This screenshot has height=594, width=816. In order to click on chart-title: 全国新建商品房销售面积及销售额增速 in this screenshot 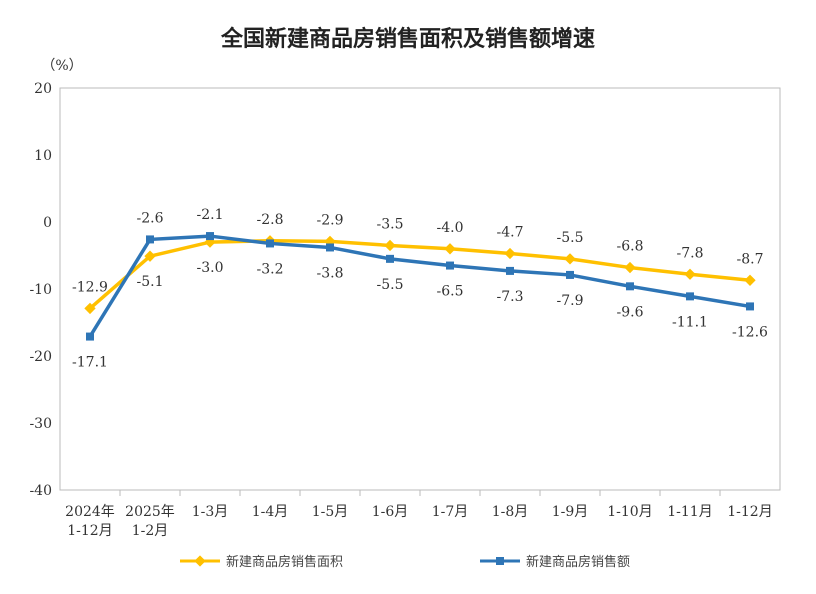, I will do `click(407, 39)`.